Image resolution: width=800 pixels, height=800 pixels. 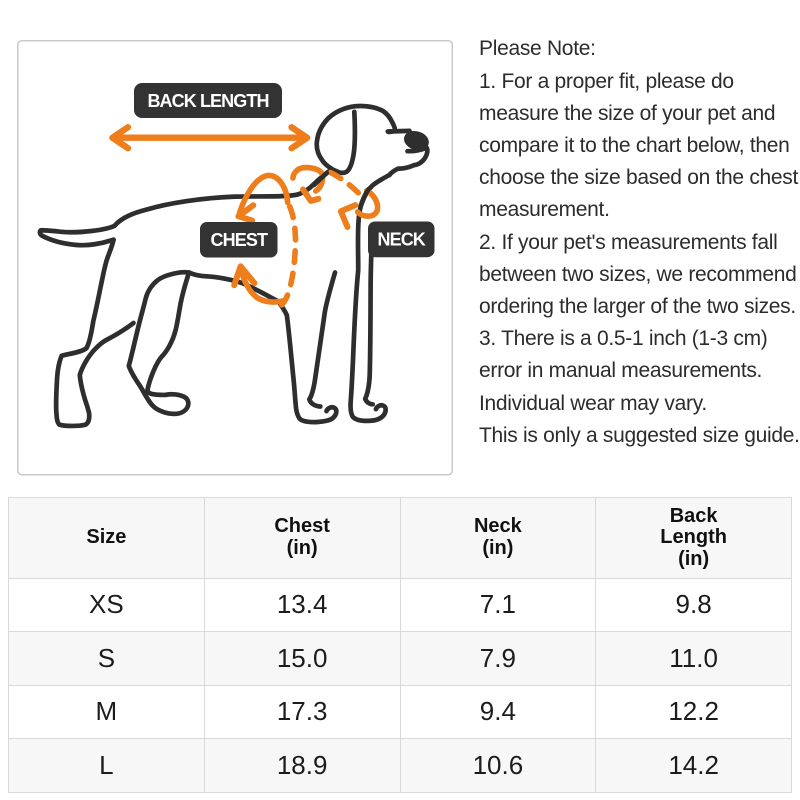 What do you see at coordinates (207, 101) in the screenshot?
I see `svg-text: BACK LENGTH` at bounding box center [207, 101].